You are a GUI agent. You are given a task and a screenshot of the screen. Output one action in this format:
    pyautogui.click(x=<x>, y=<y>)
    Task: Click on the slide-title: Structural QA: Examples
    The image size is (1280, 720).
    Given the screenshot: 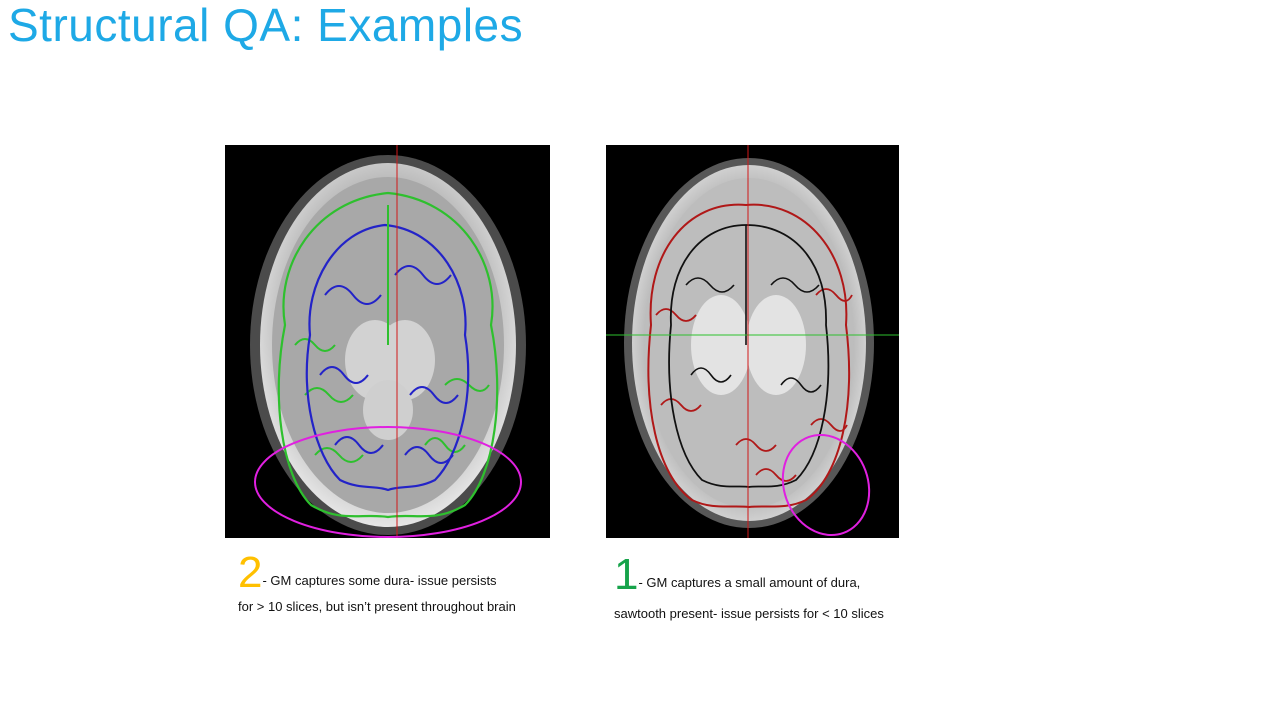 What is the action you would take?
    pyautogui.click(x=265, y=26)
    